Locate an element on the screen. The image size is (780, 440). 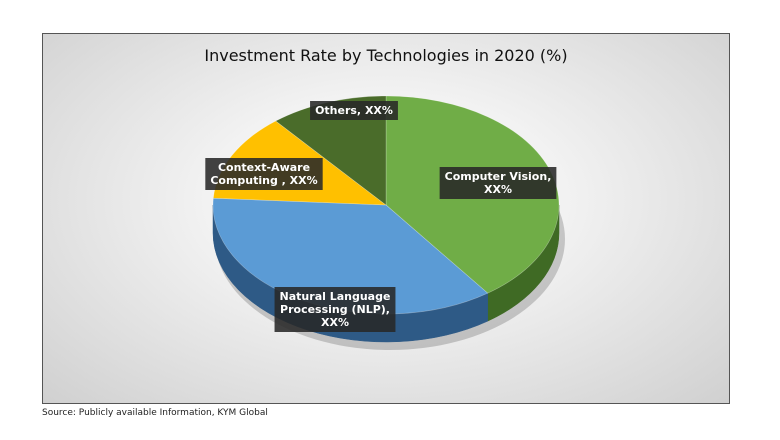
data-label-computer-vision: Computer Vision,XX% is located at coordinates (498, 183).